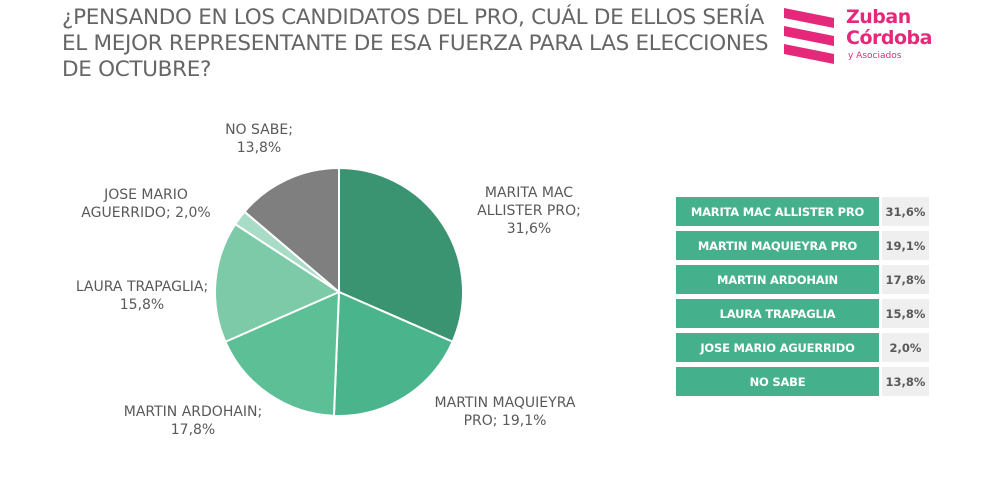 The width and height of the screenshot is (990, 495). Describe the element at coordinates (401, 255) in the screenshot. I see `pie-slice-marita` at that location.